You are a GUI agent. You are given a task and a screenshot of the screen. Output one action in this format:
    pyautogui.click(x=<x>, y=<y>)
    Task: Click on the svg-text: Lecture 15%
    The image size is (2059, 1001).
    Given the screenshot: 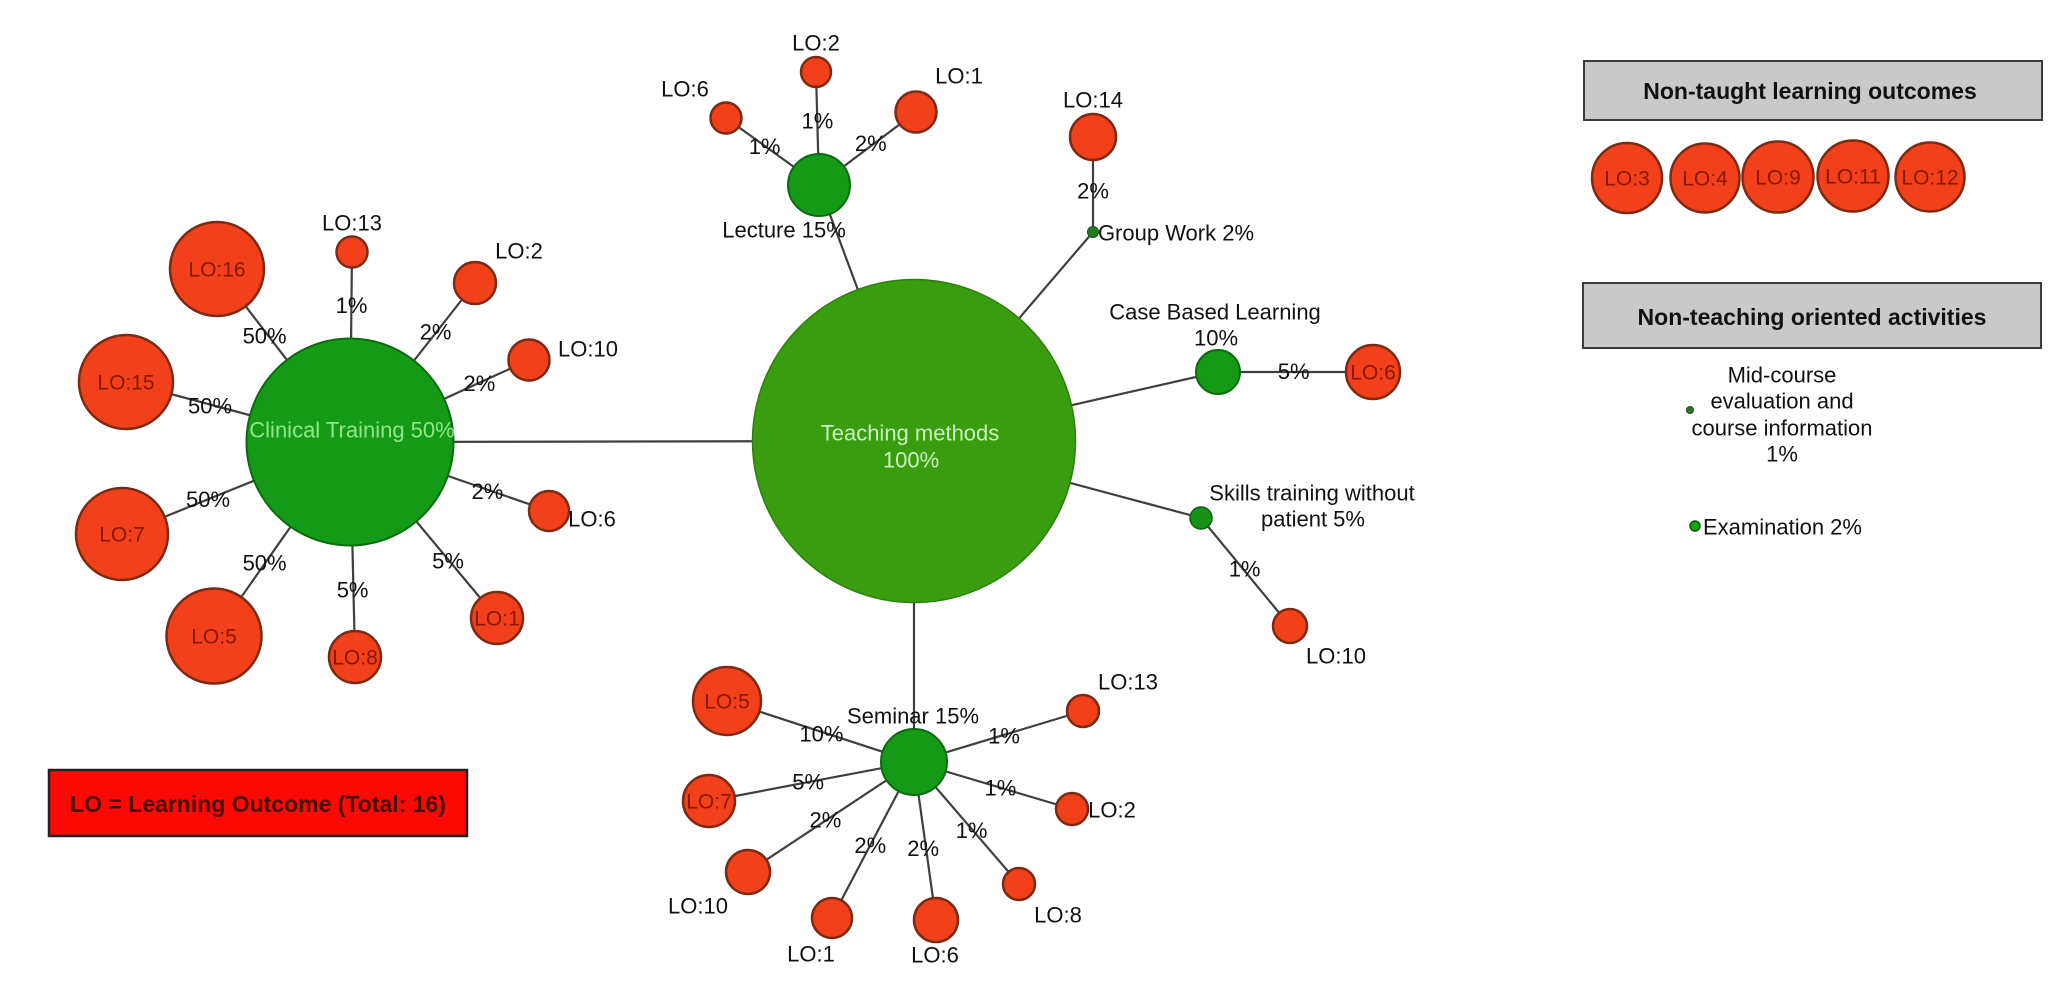 What is the action you would take?
    pyautogui.click(x=784, y=230)
    